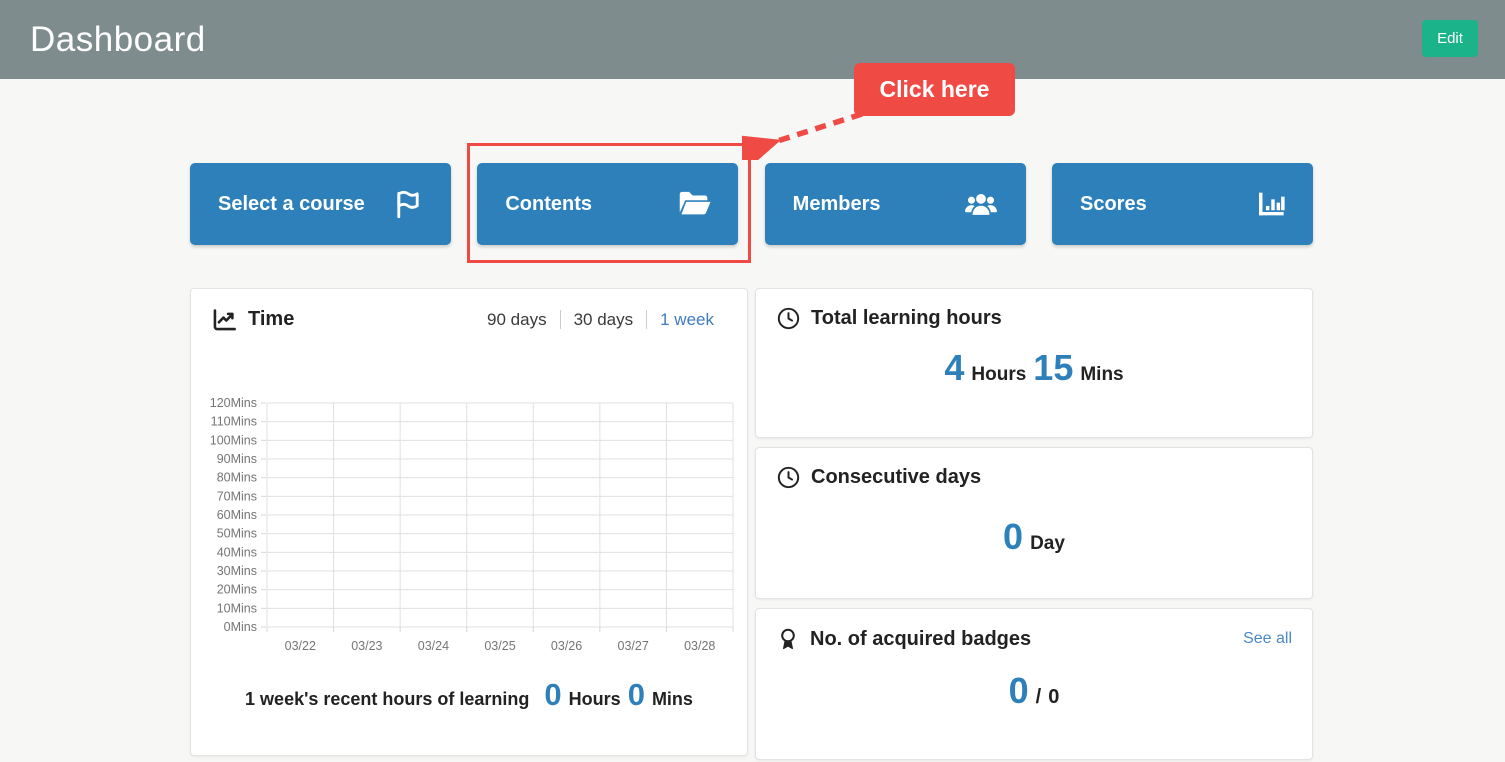 The width and height of the screenshot is (1505, 762). Describe the element at coordinates (594, 699) in the screenshot. I see `summary-hours-unit: Hours` at that location.